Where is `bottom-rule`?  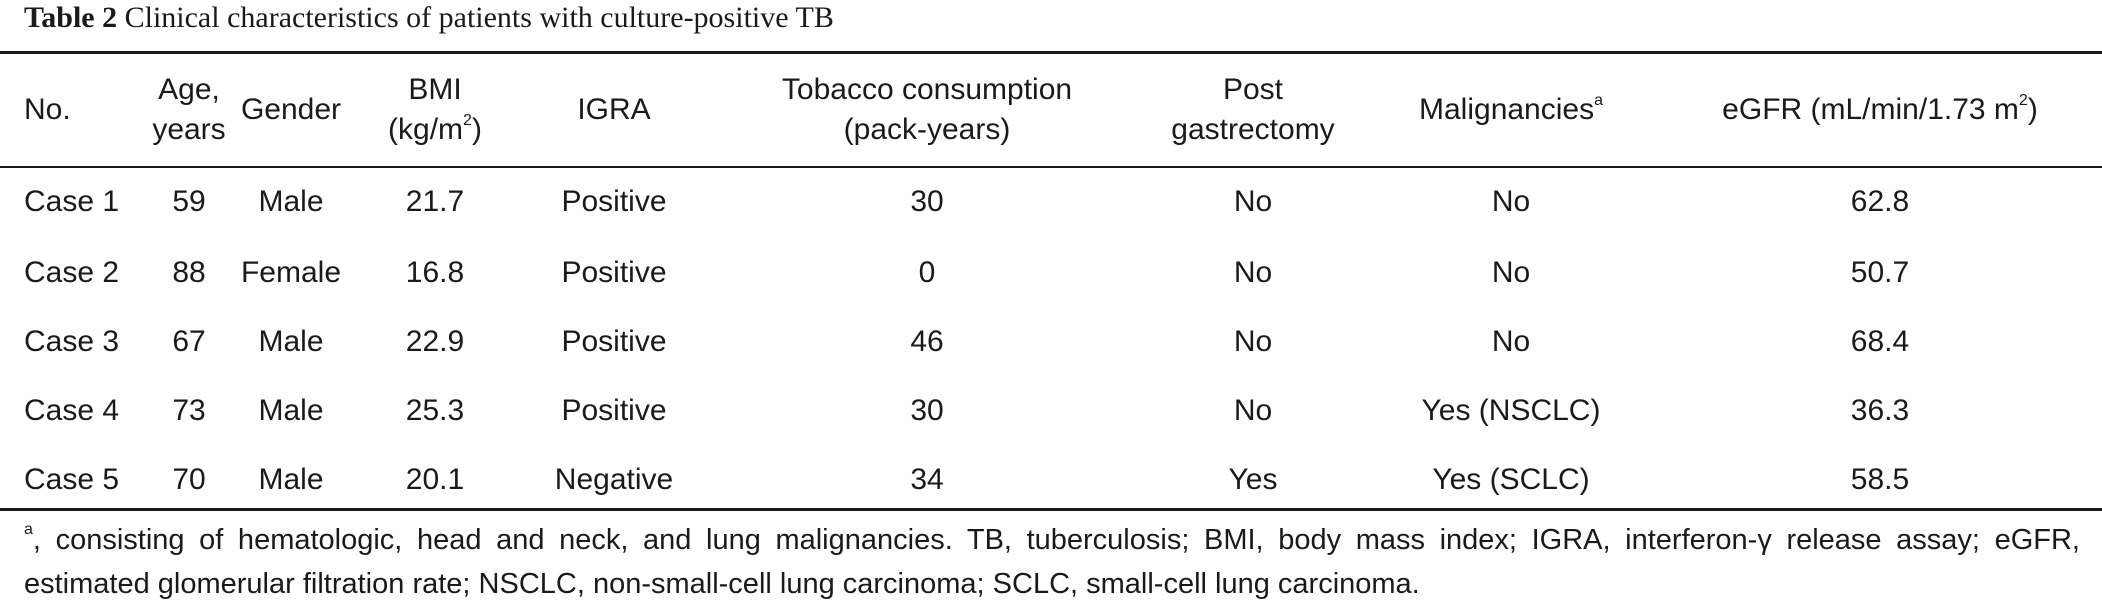
bottom-rule is located at coordinates (1051, 509).